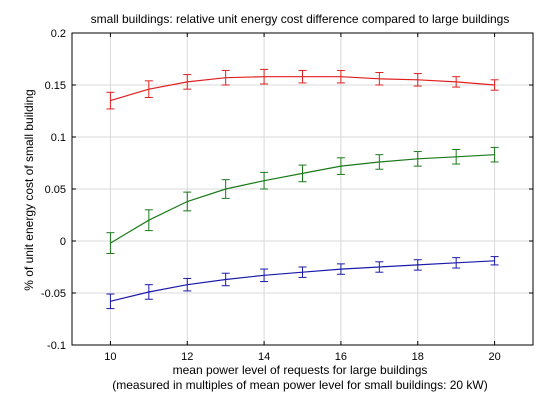  What do you see at coordinates (187, 357) in the screenshot?
I see `x-tick-label: 12` at bounding box center [187, 357].